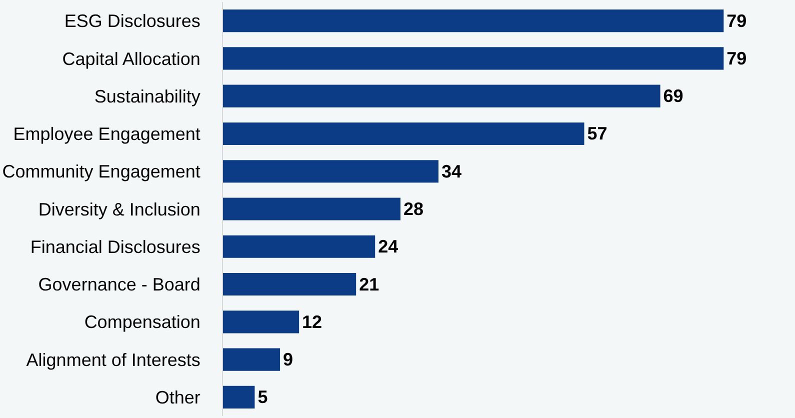  What do you see at coordinates (113, 360) in the screenshot?
I see `y-tick-label: Alignment of Interests` at bounding box center [113, 360].